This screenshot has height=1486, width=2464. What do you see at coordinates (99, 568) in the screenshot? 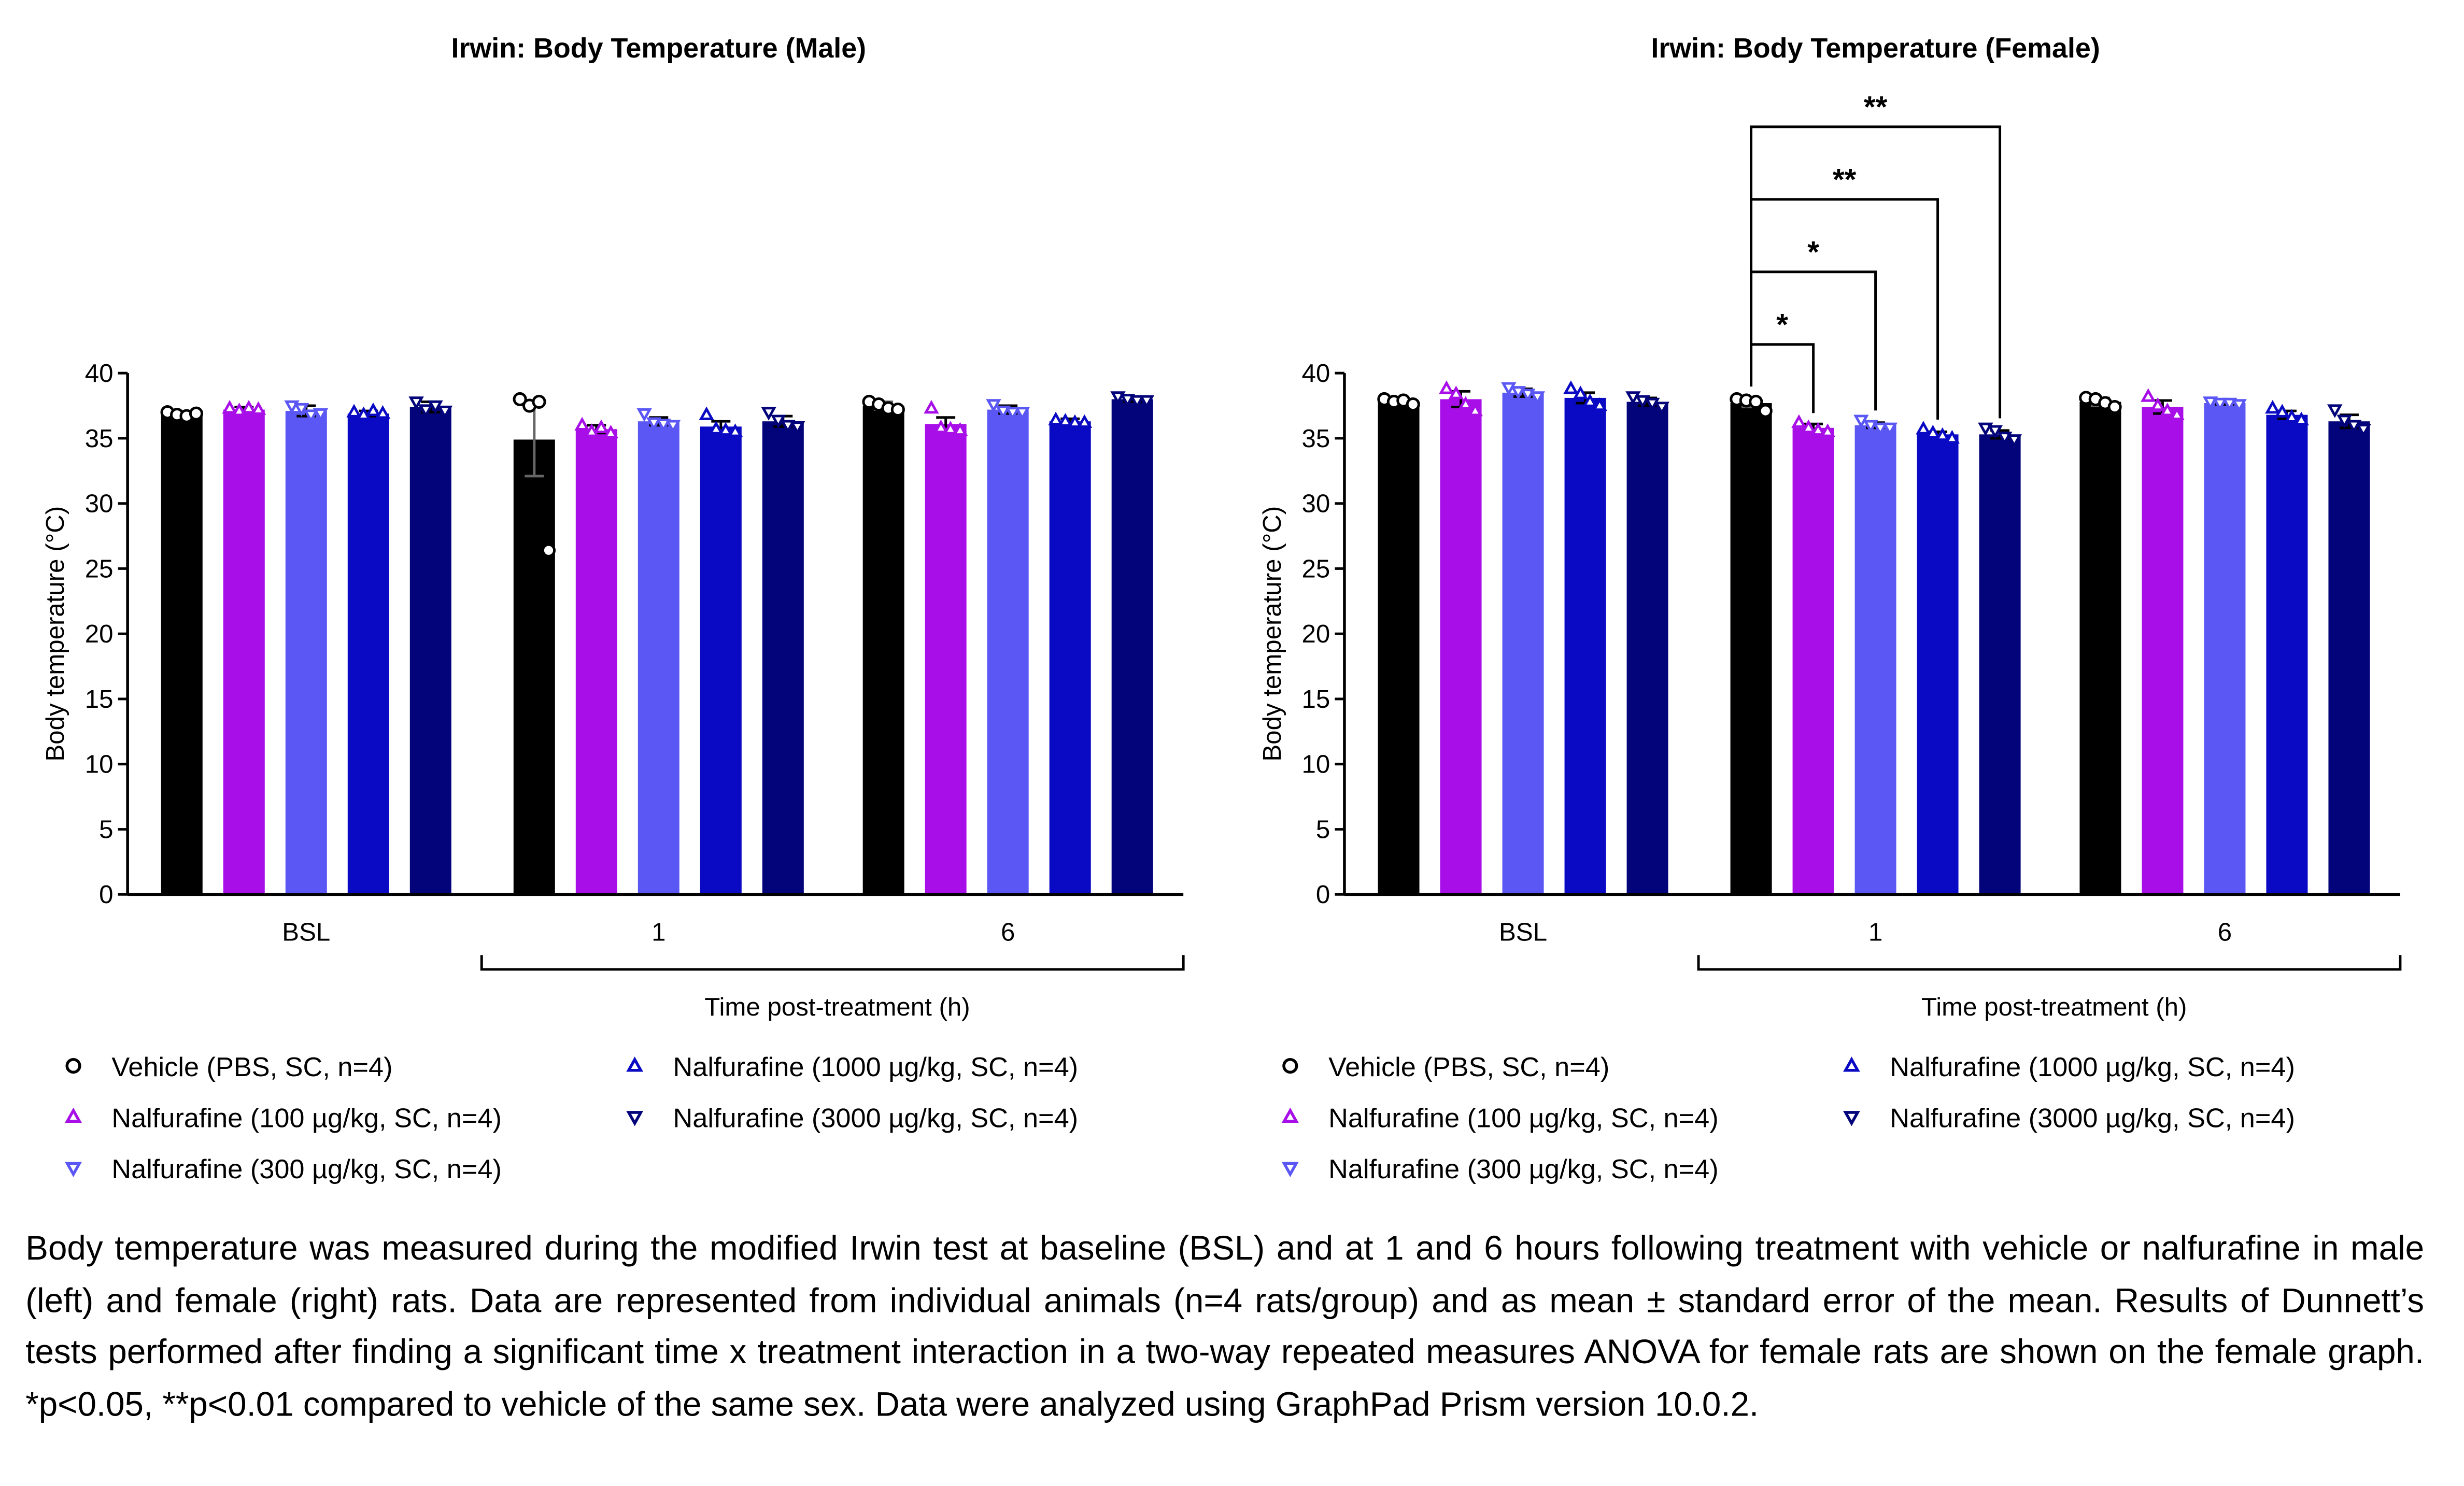
I see `y-tick-label: 25` at bounding box center [99, 568].